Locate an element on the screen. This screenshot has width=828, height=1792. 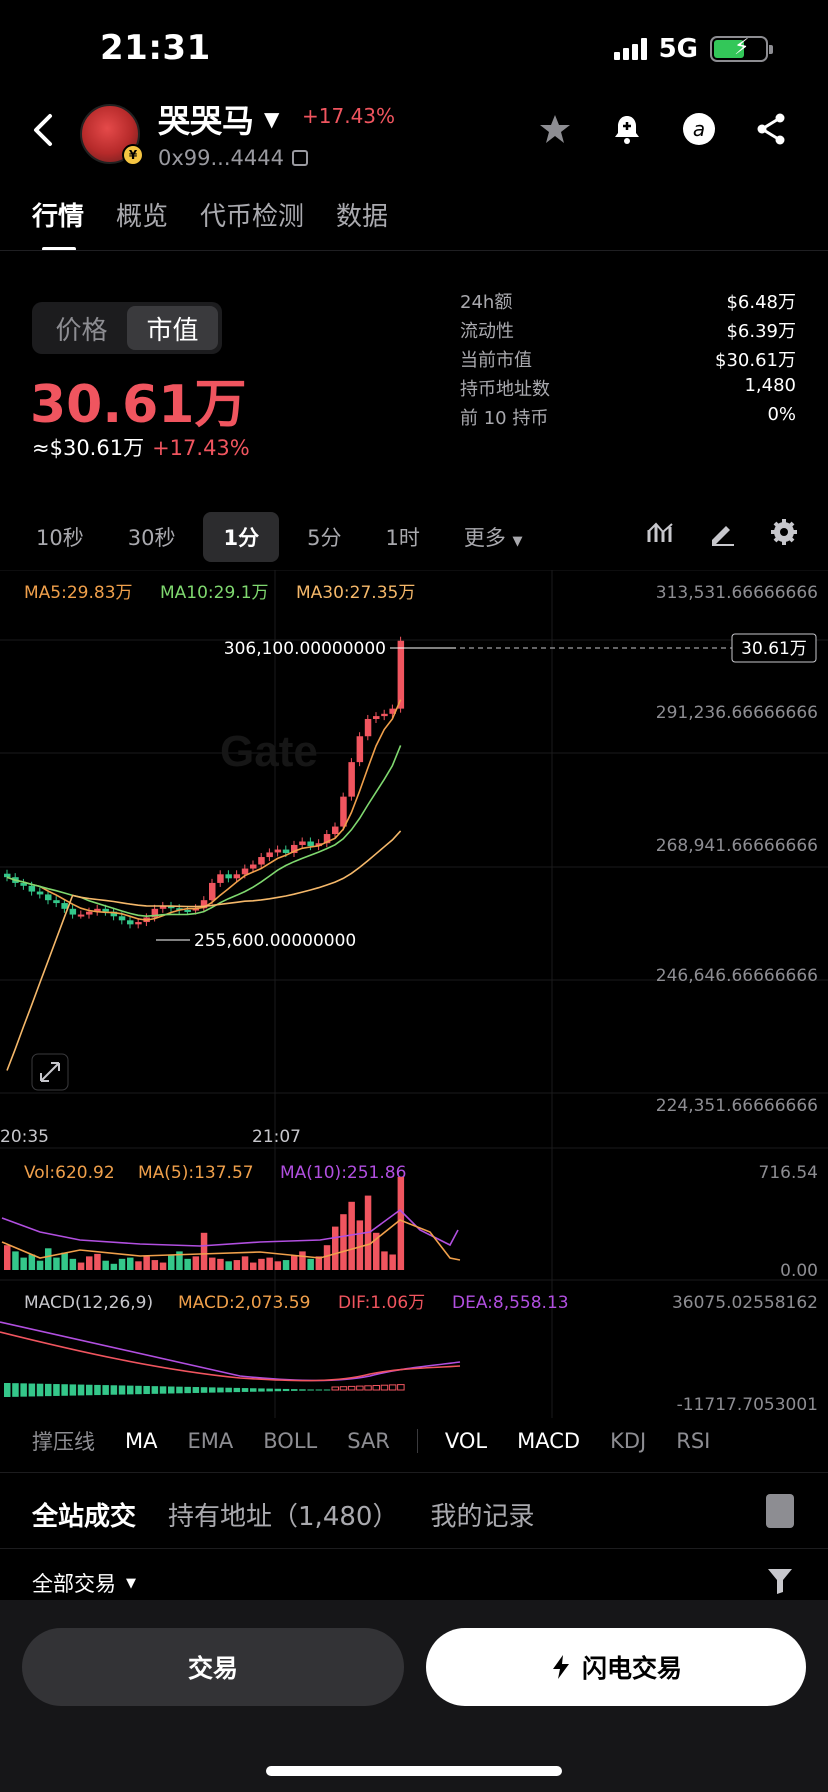
interval-10s: 10秒 is located at coordinates (60, 538).